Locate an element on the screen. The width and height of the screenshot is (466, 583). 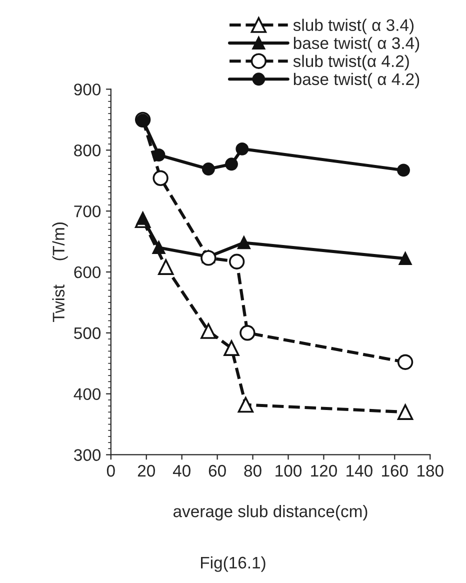
y-axis-title: Twist (T/m) is located at coordinates (60, 272).